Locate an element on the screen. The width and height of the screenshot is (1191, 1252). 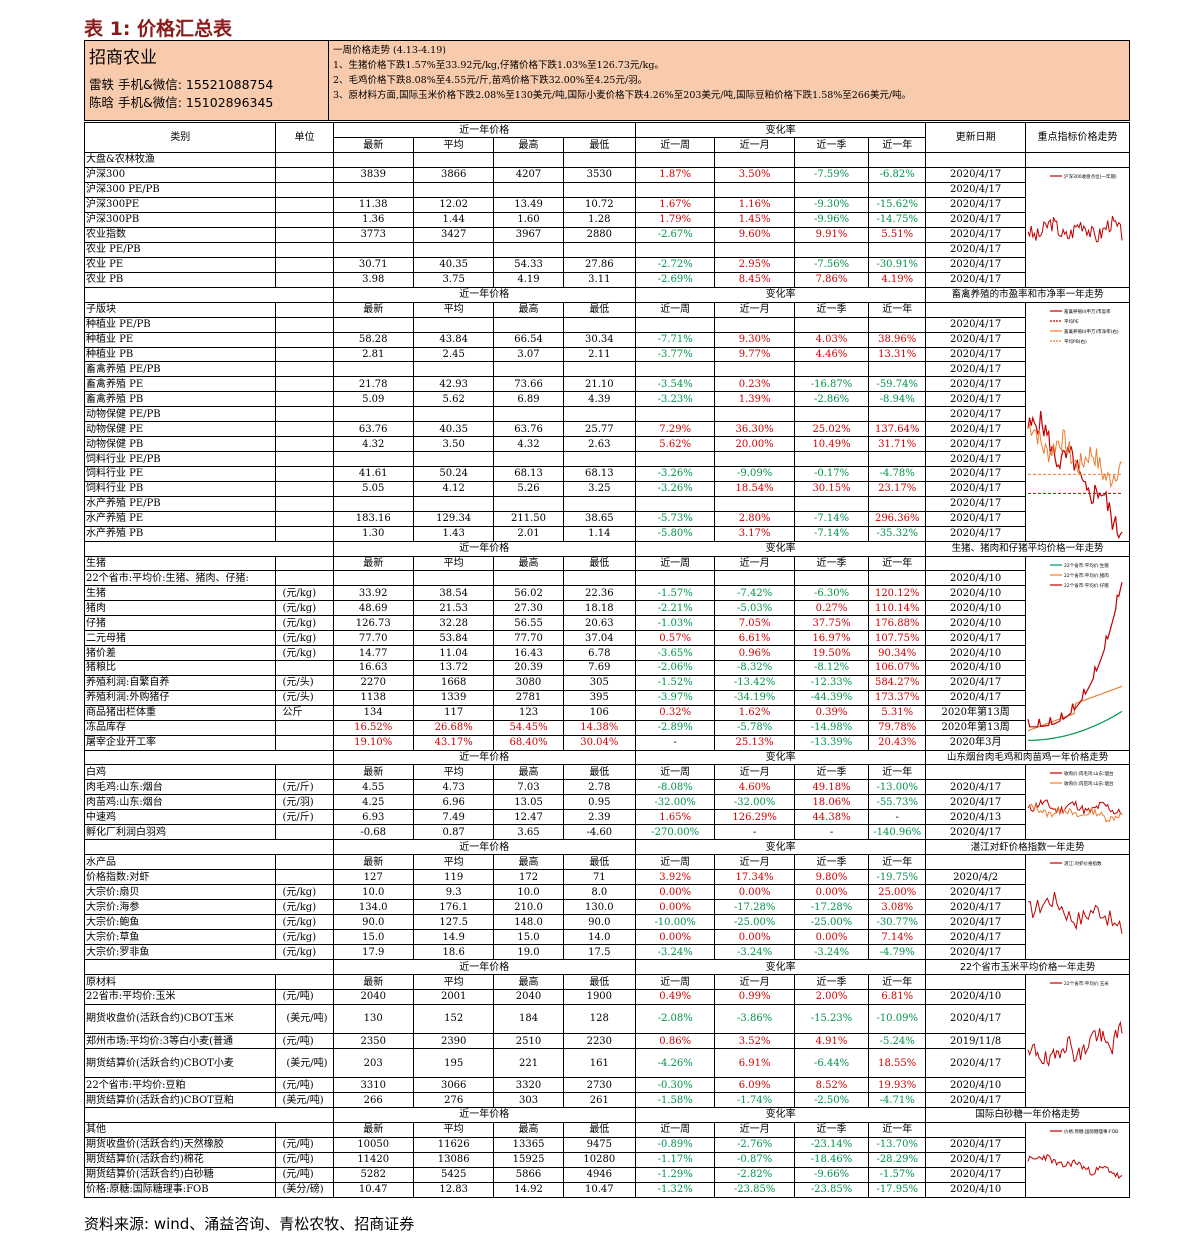
value-cell: 10050 is located at coordinates (373, 1144).